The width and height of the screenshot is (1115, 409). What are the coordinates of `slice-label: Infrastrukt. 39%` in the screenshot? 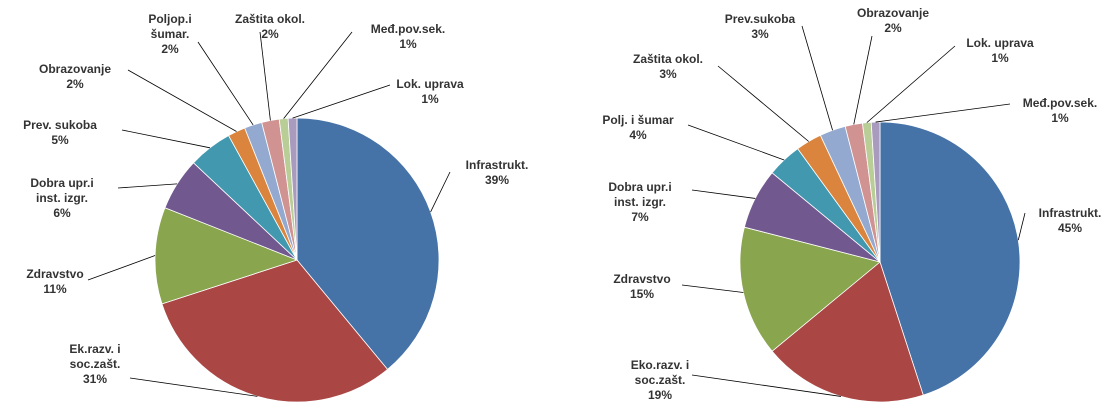 It's located at (497, 173).